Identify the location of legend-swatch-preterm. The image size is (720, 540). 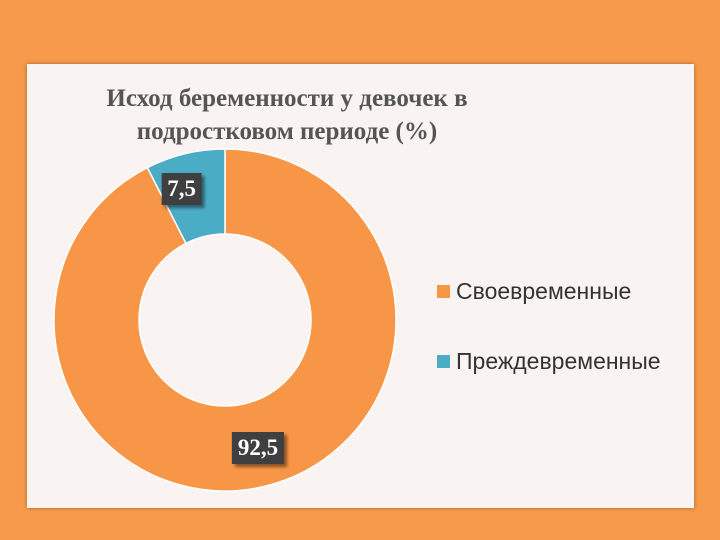
(443, 361).